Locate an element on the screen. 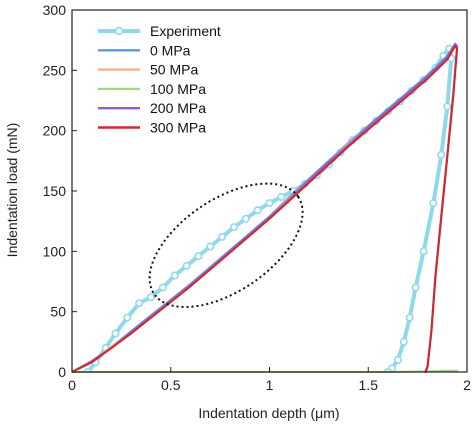  y-tick-label: 150 is located at coordinates (55, 191).